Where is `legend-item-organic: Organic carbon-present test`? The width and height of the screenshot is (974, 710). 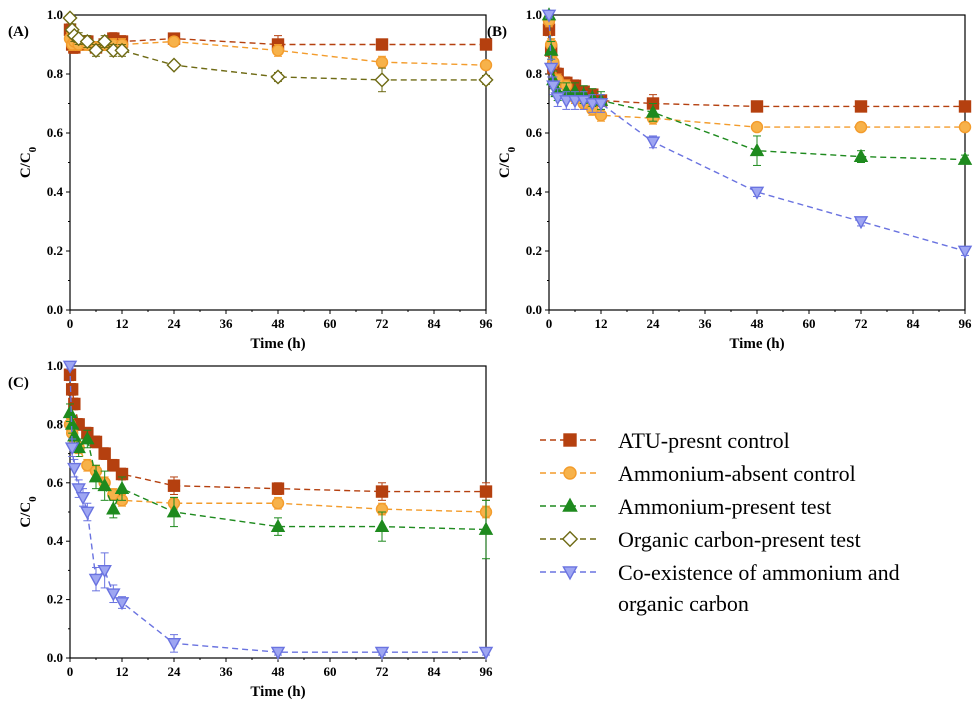 legend-item-organic: Organic carbon-present test is located at coordinates (700, 539).